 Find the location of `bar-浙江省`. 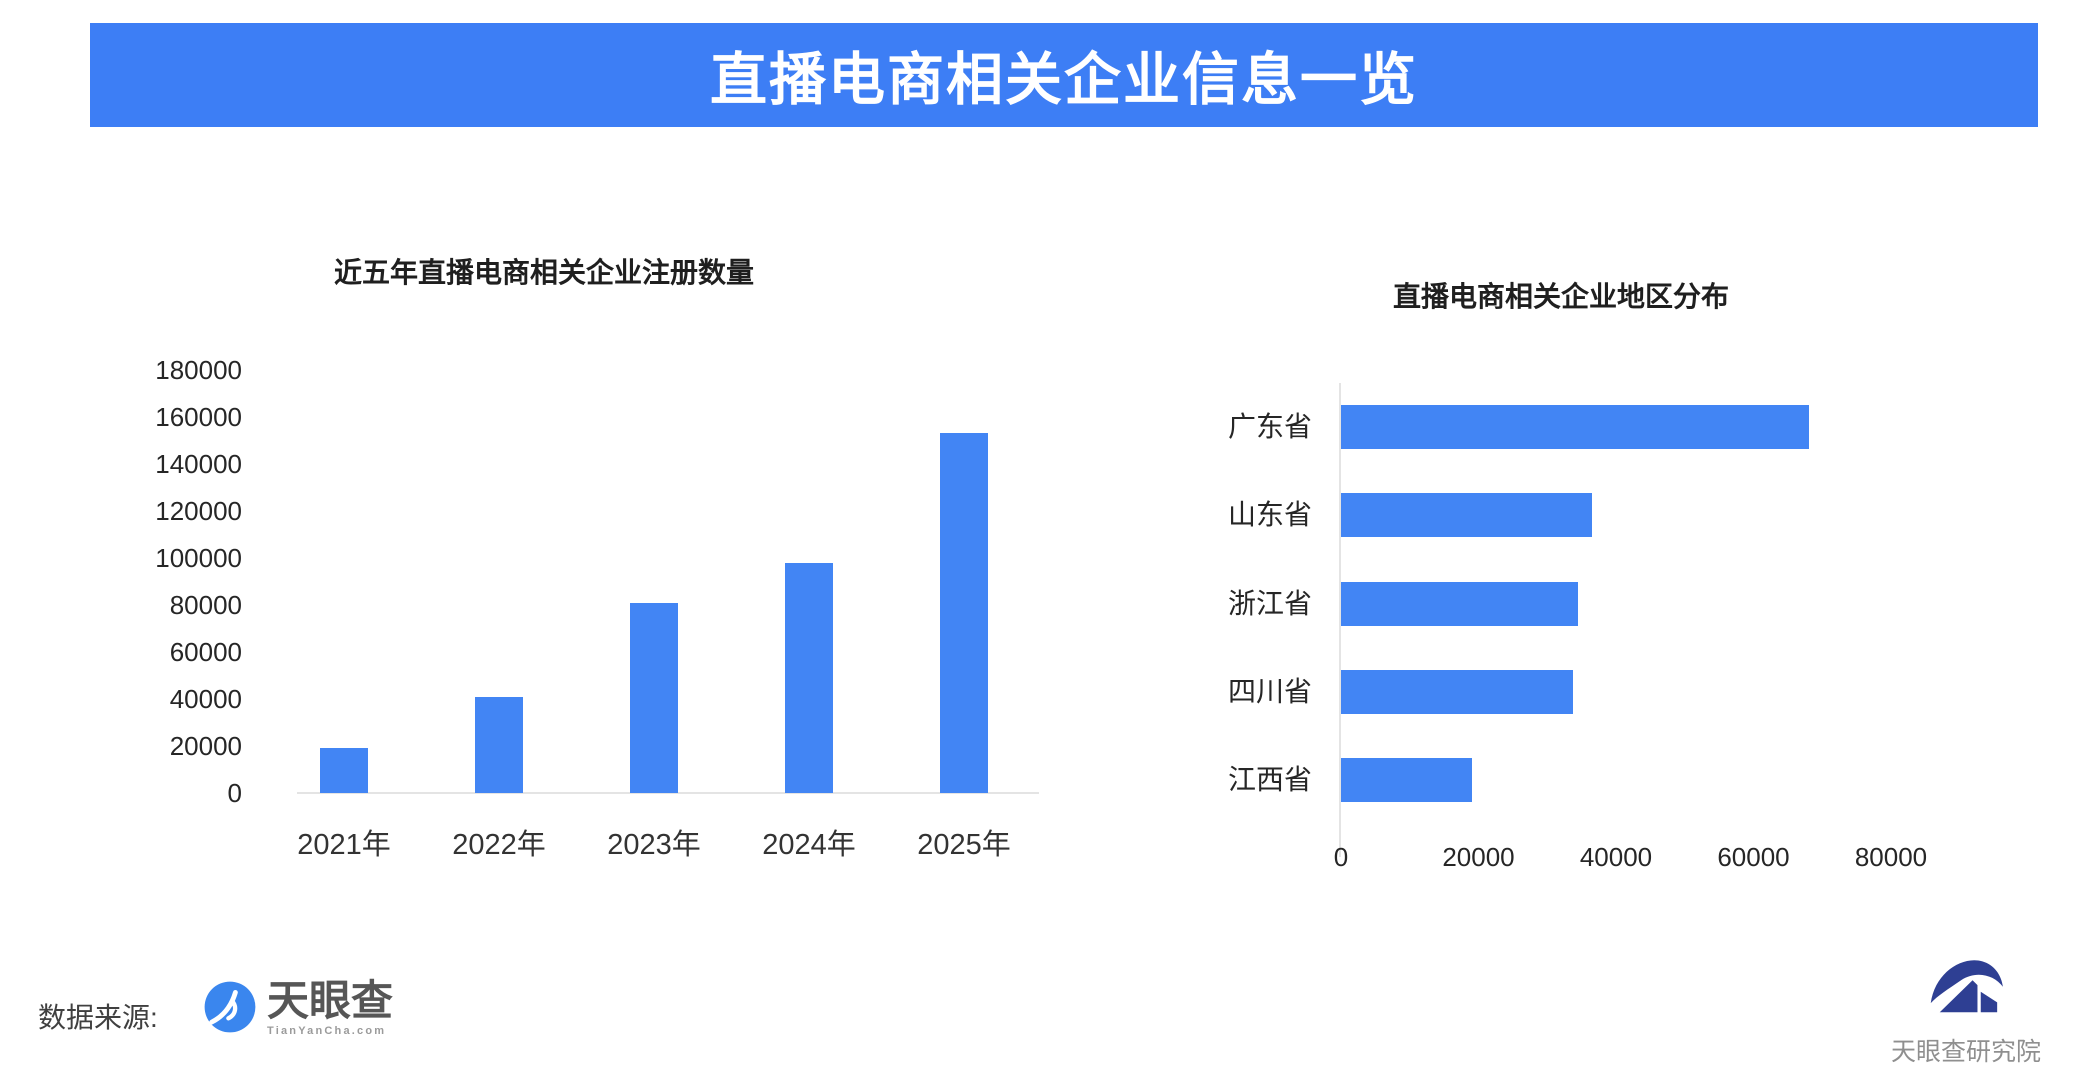

bar-浙江省 is located at coordinates (1460, 603).